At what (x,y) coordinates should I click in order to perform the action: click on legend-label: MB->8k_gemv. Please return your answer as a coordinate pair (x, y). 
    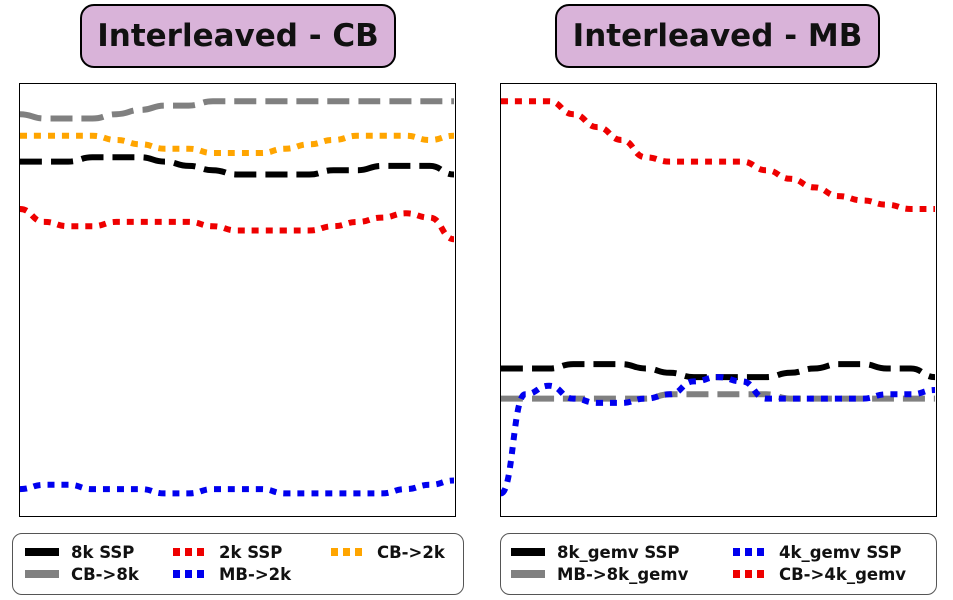
    Looking at the image, I should click on (623, 574).